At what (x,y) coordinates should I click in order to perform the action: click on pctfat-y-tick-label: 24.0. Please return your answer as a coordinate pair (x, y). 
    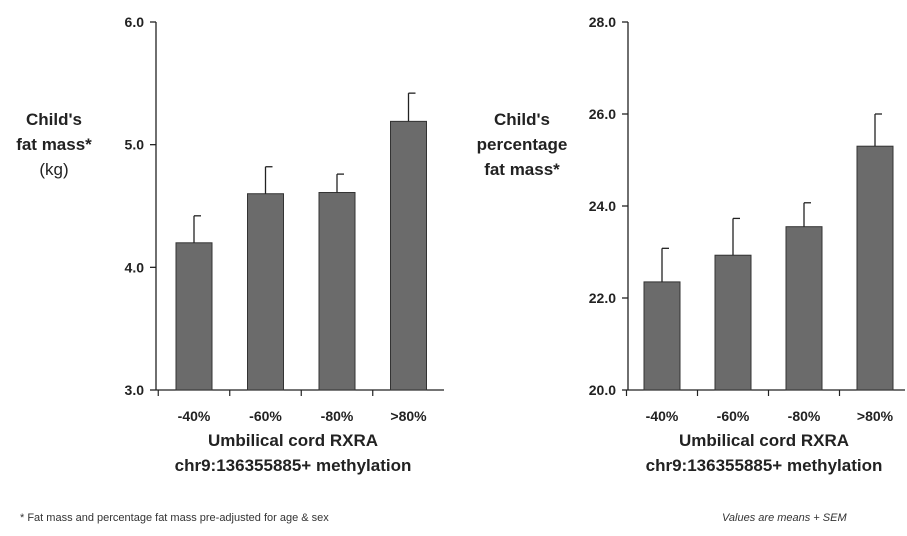
    Looking at the image, I should click on (602, 206).